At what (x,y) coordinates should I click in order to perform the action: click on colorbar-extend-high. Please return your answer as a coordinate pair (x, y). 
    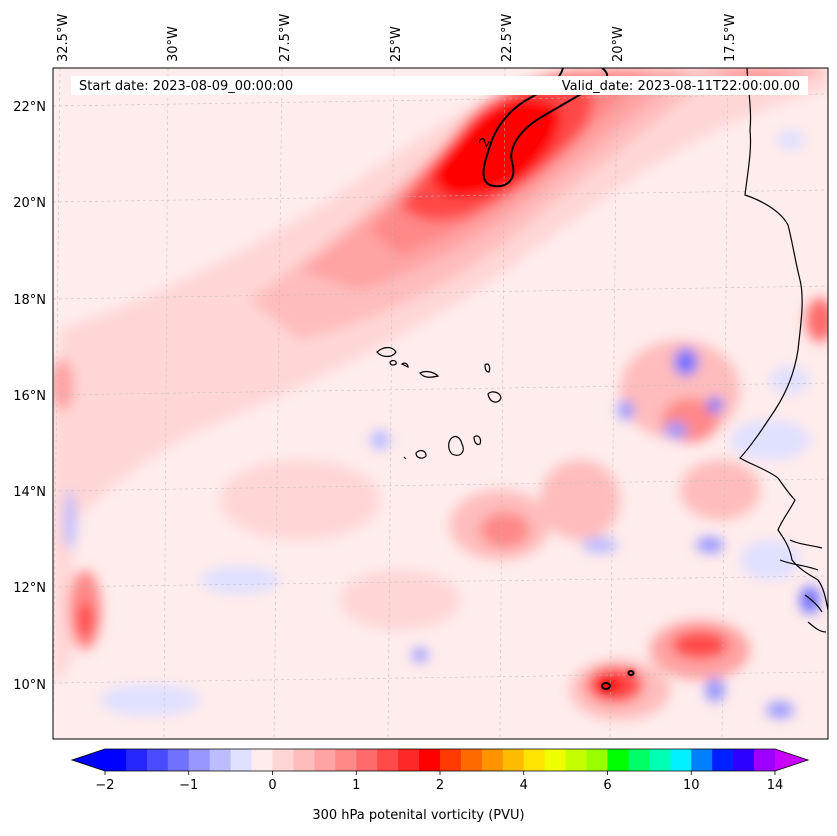
    Looking at the image, I should click on (791, 760).